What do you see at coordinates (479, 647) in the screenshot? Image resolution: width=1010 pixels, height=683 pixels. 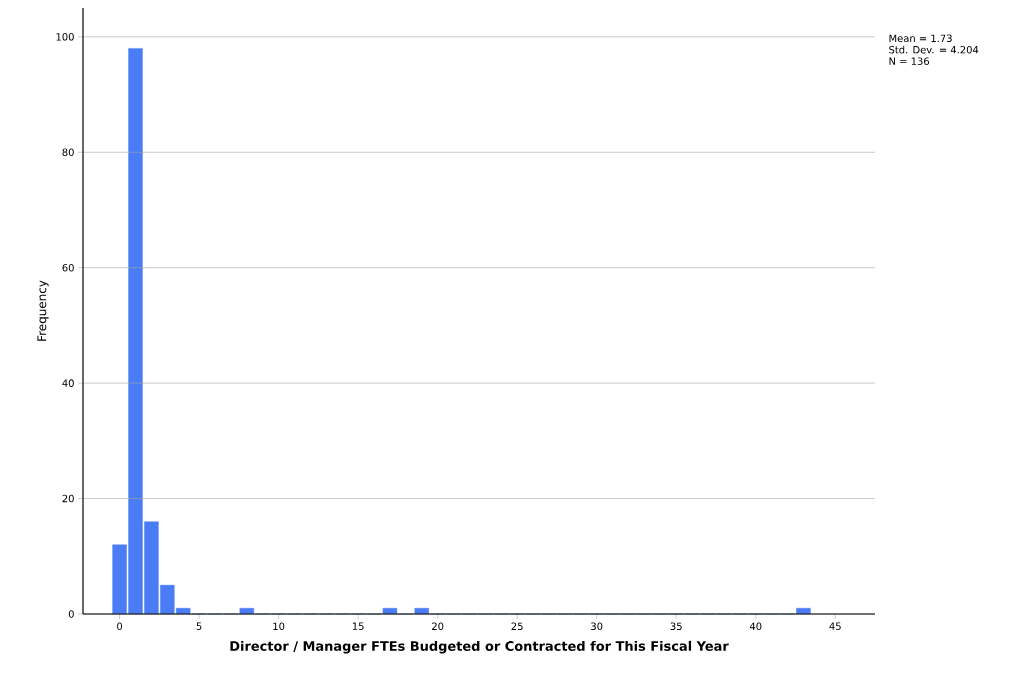 I see `x-axis-title: Director / Manager FTEs Budgeted or Contracted for This Fiscal Year` at bounding box center [479, 647].